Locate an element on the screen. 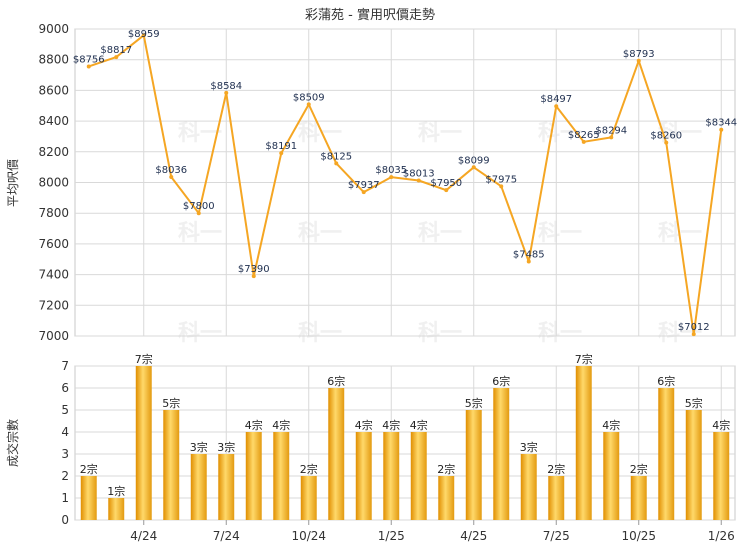  price-data-label: $8756 is located at coordinates (89, 59).